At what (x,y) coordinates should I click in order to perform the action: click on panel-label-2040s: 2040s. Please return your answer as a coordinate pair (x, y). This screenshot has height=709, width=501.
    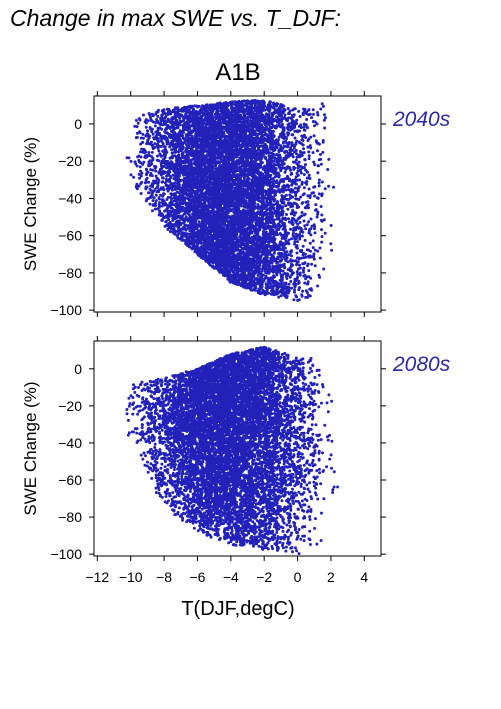
    Looking at the image, I should click on (421, 119).